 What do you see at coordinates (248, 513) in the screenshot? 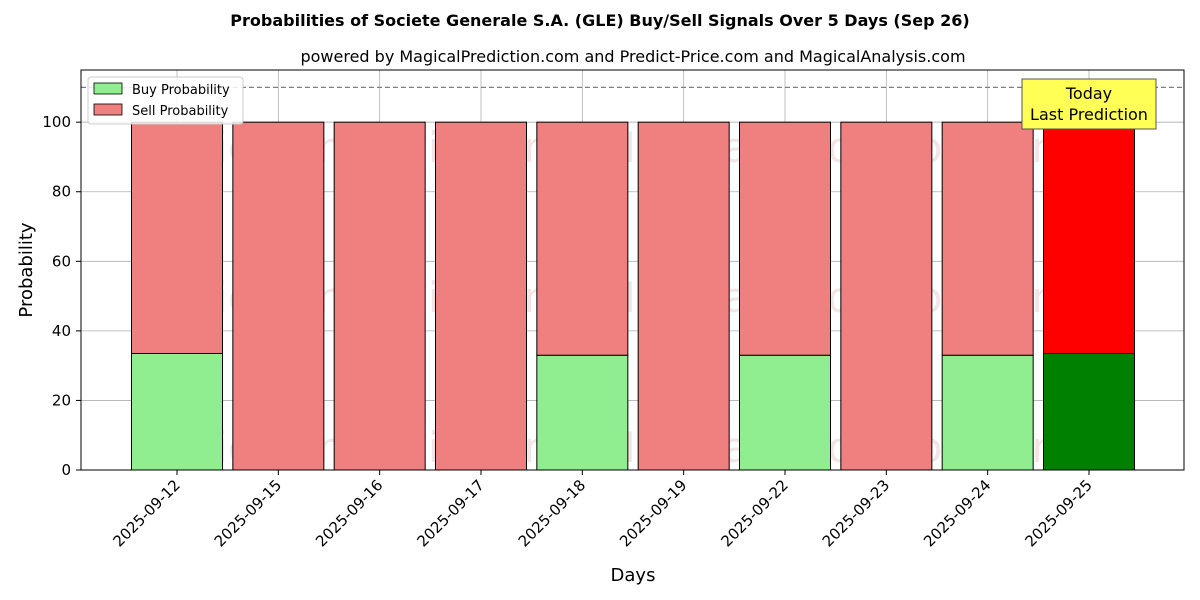
I see `x-tick-label: 2025-09-15` at bounding box center [248, 513].